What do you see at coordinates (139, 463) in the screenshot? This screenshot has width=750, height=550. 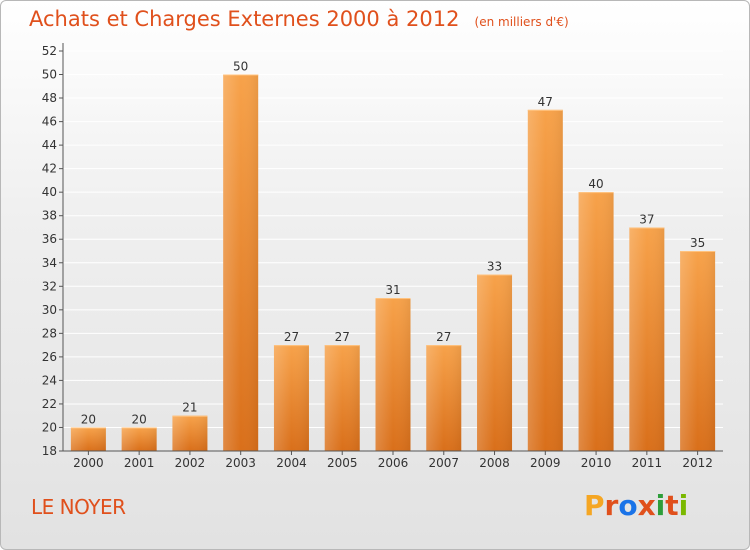 I see `x-tick-label: 2001` at bounding box center [139, 463].